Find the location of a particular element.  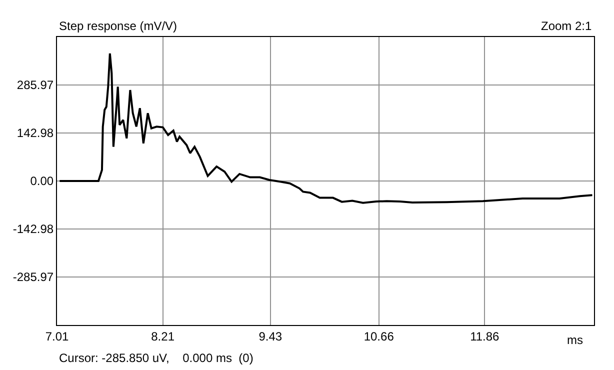

y-tick-label: 0.00 is located at coordinates (42, 181).